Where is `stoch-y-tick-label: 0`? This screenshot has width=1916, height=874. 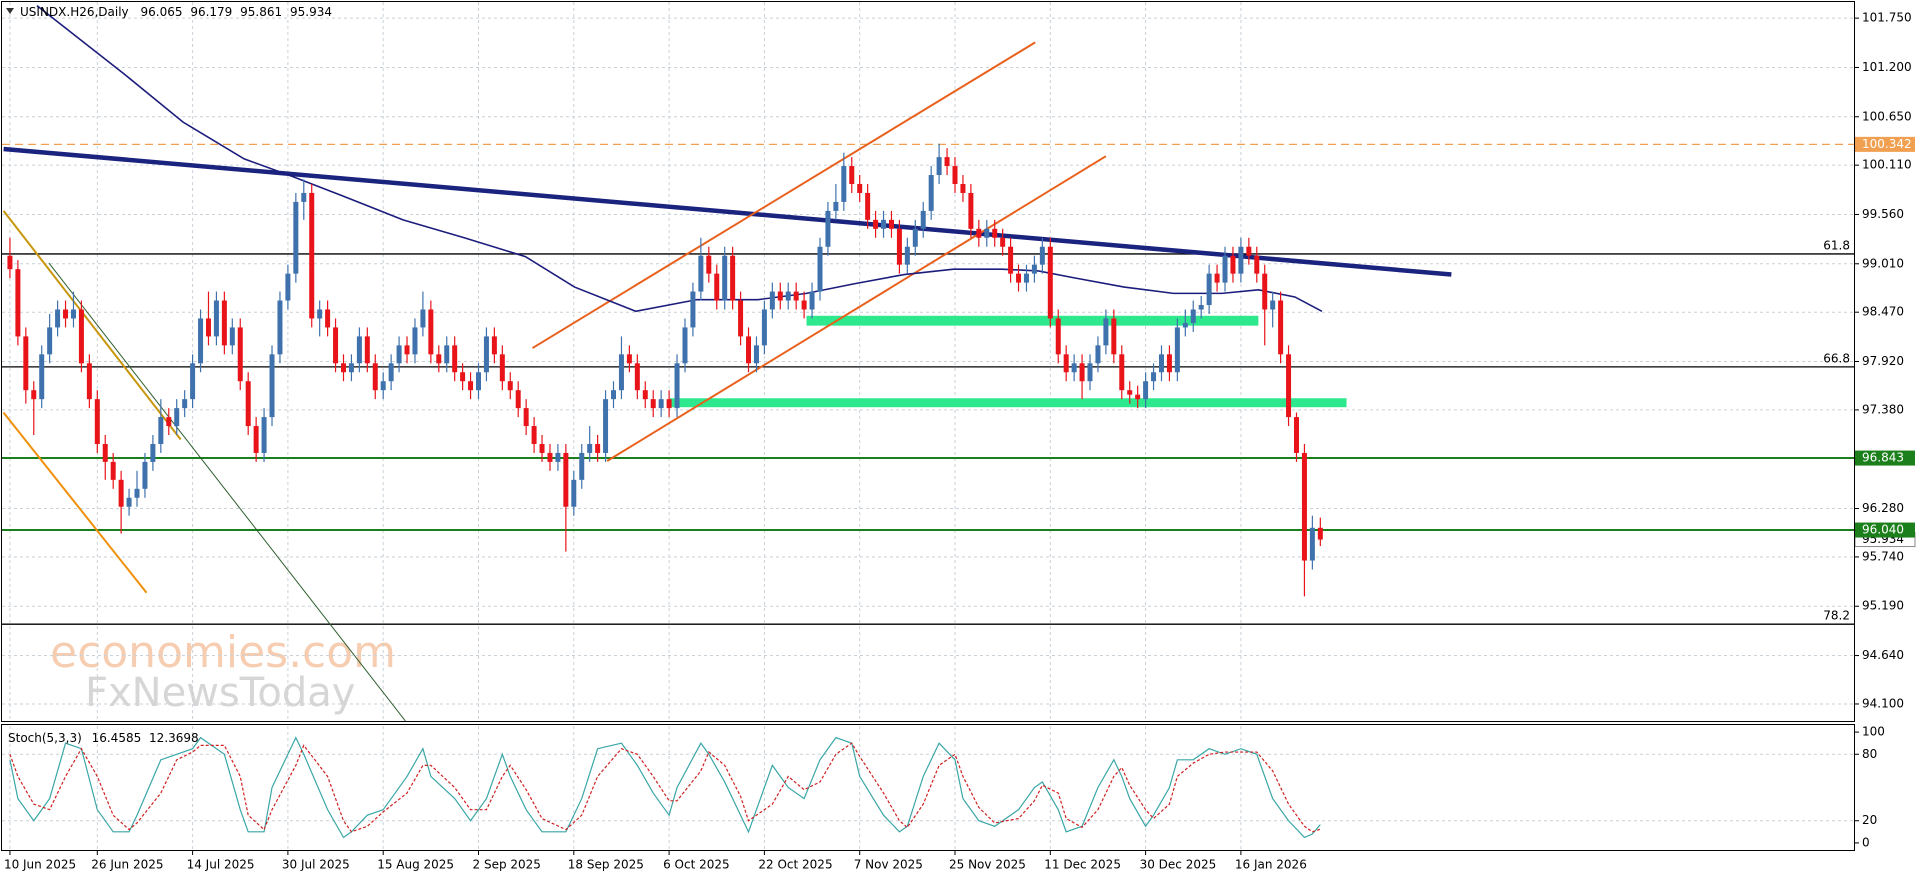 stoch-y-tick-label: 0 is located at coordinates (1866, 842).